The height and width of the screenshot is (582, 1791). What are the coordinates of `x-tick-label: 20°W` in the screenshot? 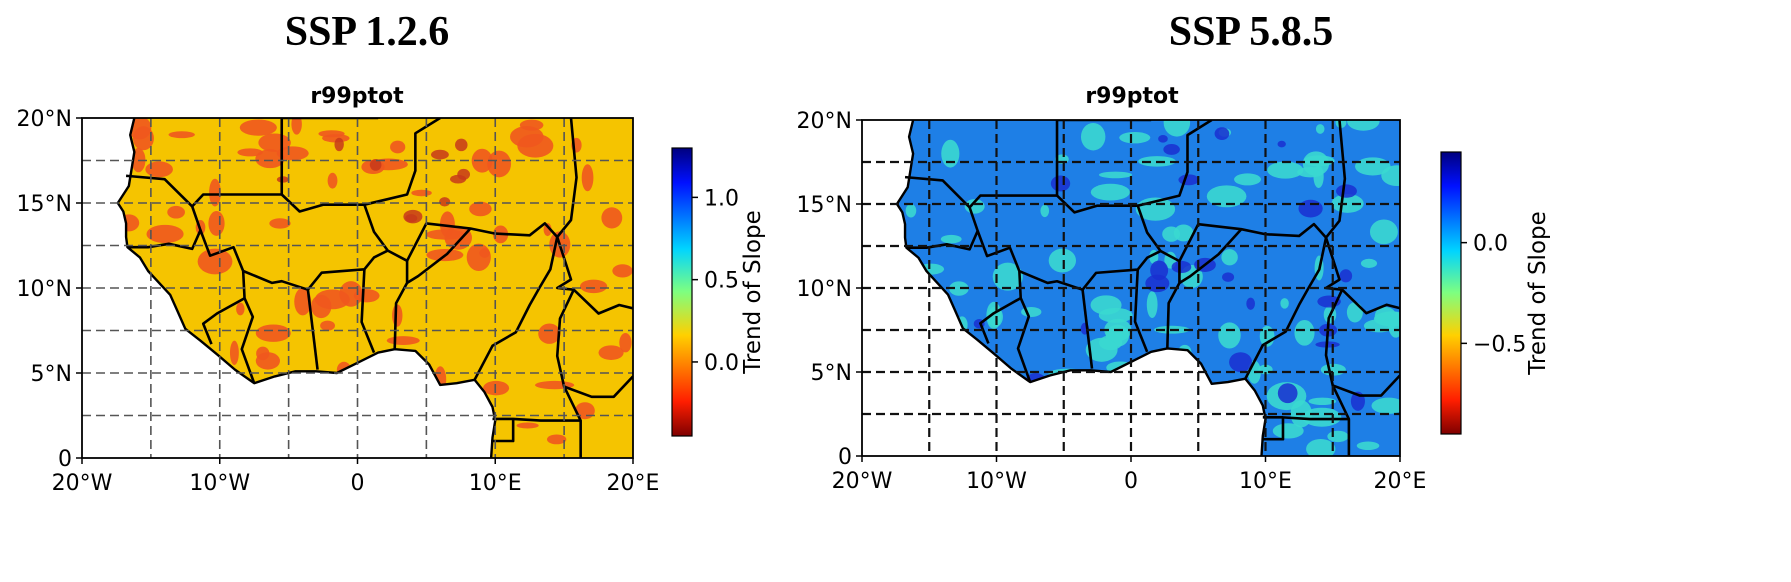 It's located at (862, 481).